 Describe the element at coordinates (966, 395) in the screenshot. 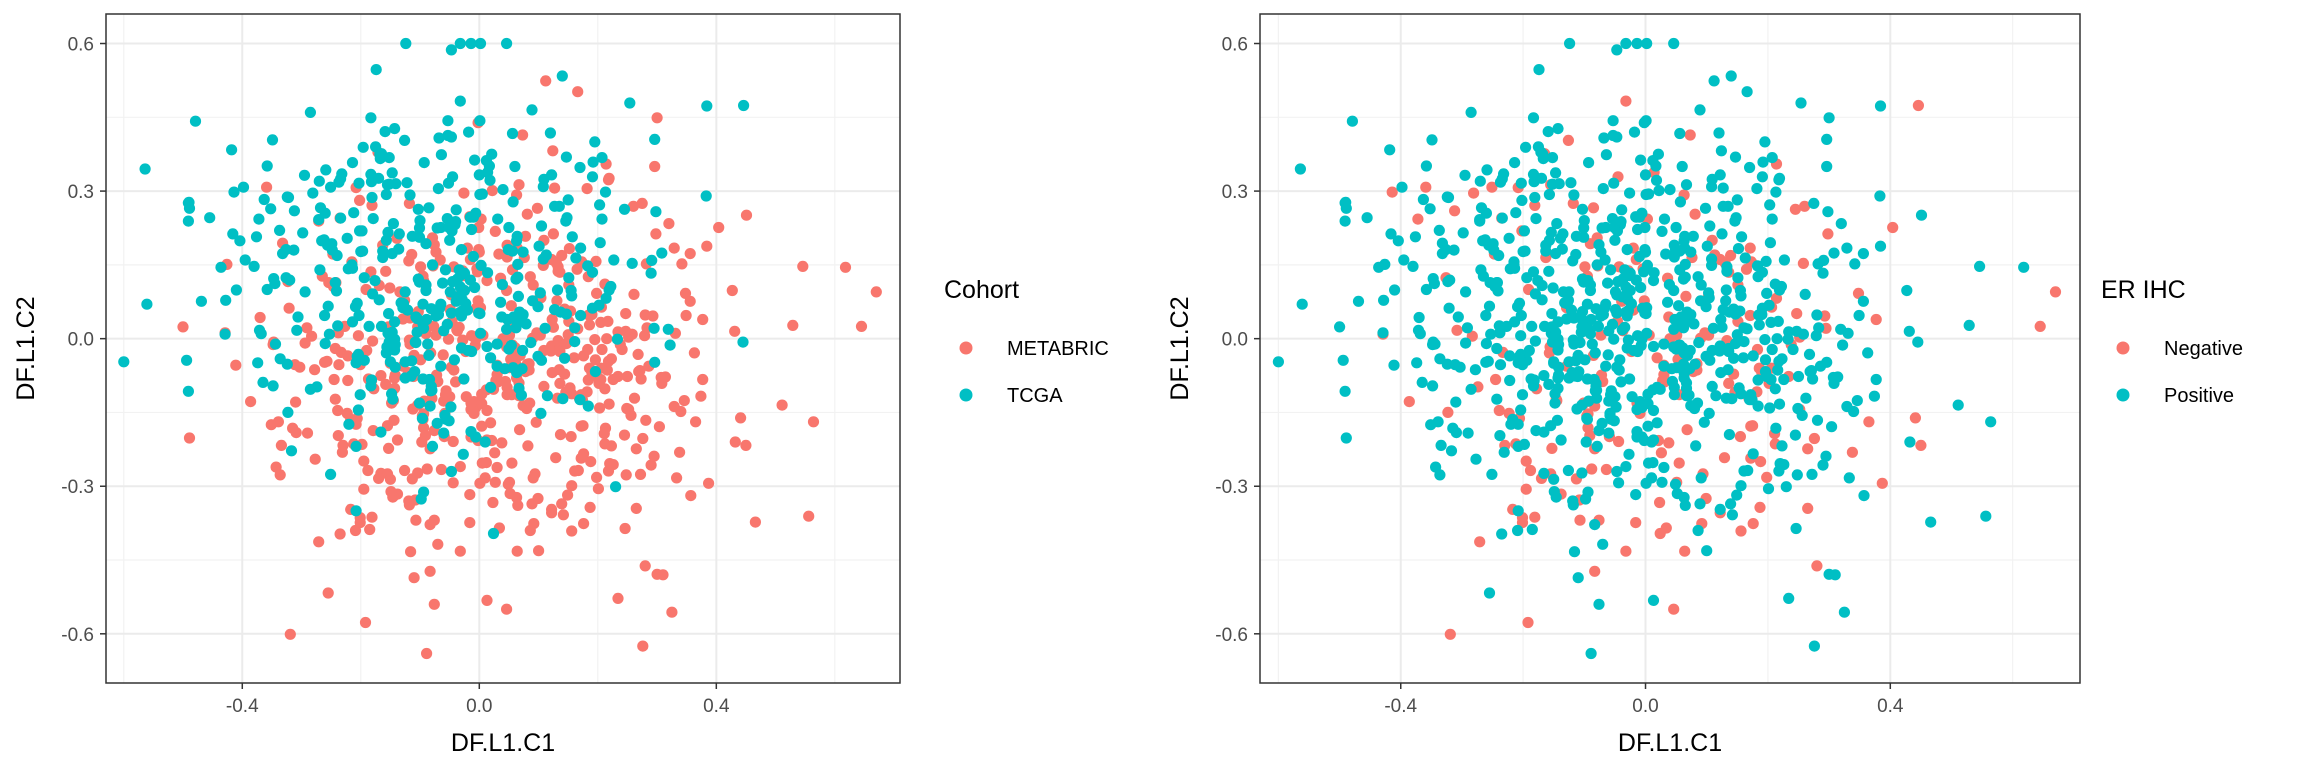

I see `legend-key` at that location.